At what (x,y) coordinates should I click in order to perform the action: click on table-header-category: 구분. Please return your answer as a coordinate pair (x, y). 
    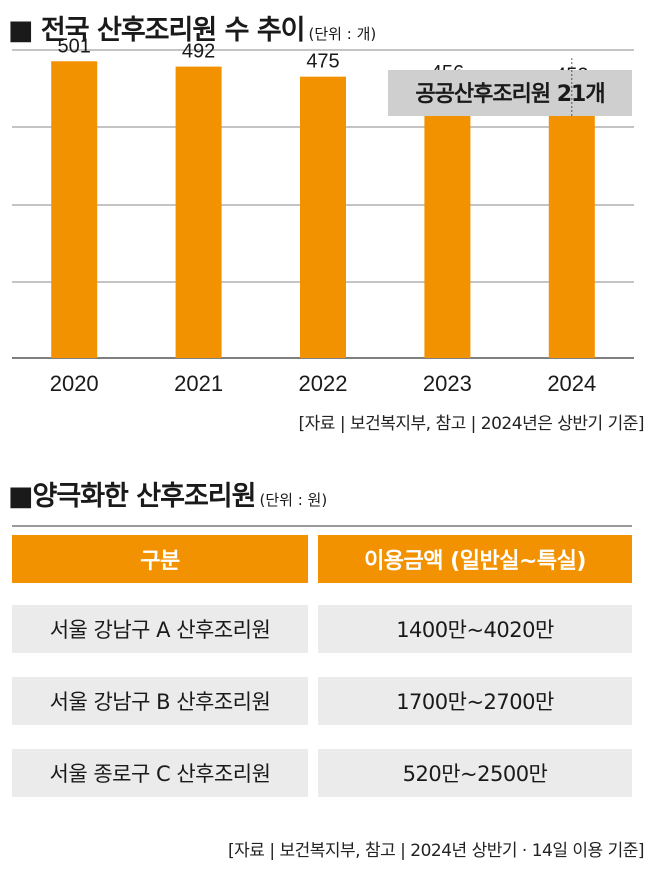
    Looking at the image, I should click on (160, 559).